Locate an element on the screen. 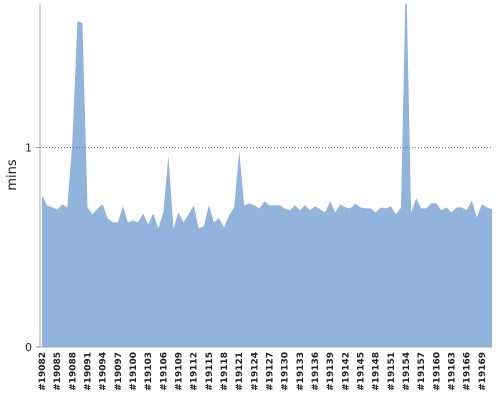  x-tick-label: #19151 is located at coordinates (392, 371).